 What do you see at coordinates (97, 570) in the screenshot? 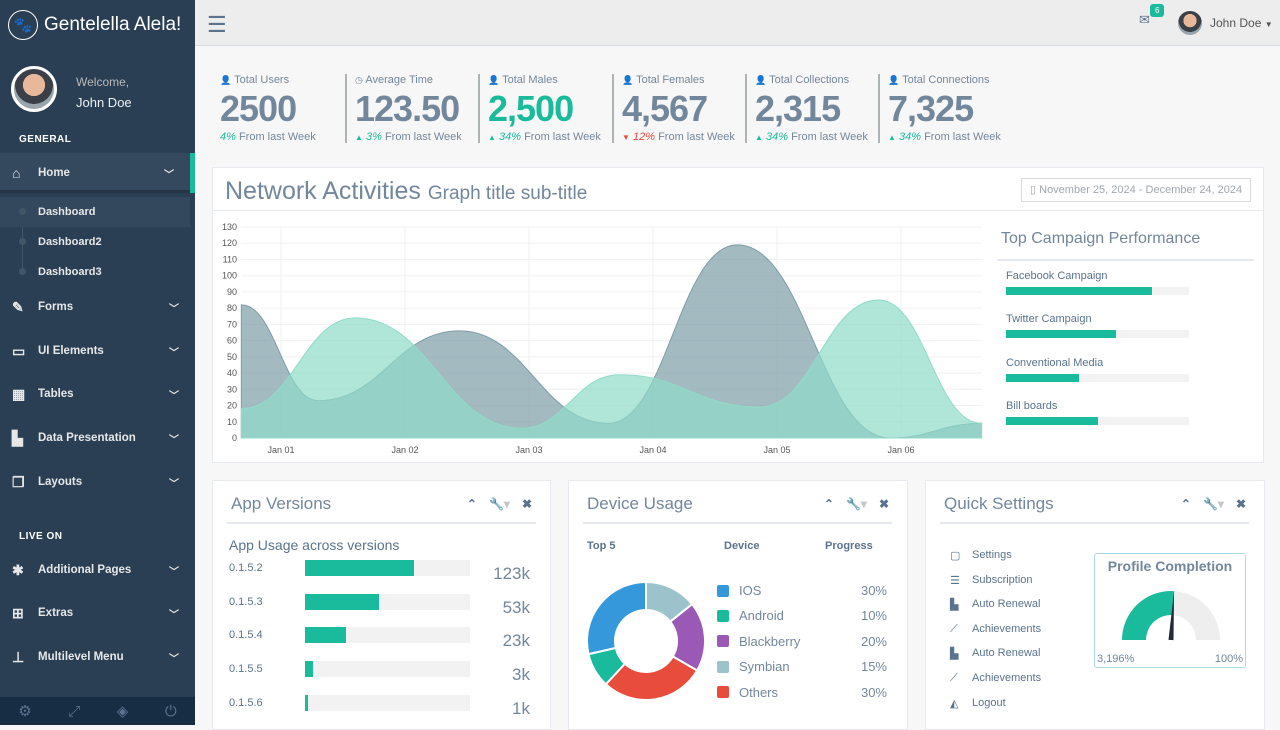
I see `sidebar-item-additional-pages: ✱Additional Pages﹀` at bounding box center [97, 570].